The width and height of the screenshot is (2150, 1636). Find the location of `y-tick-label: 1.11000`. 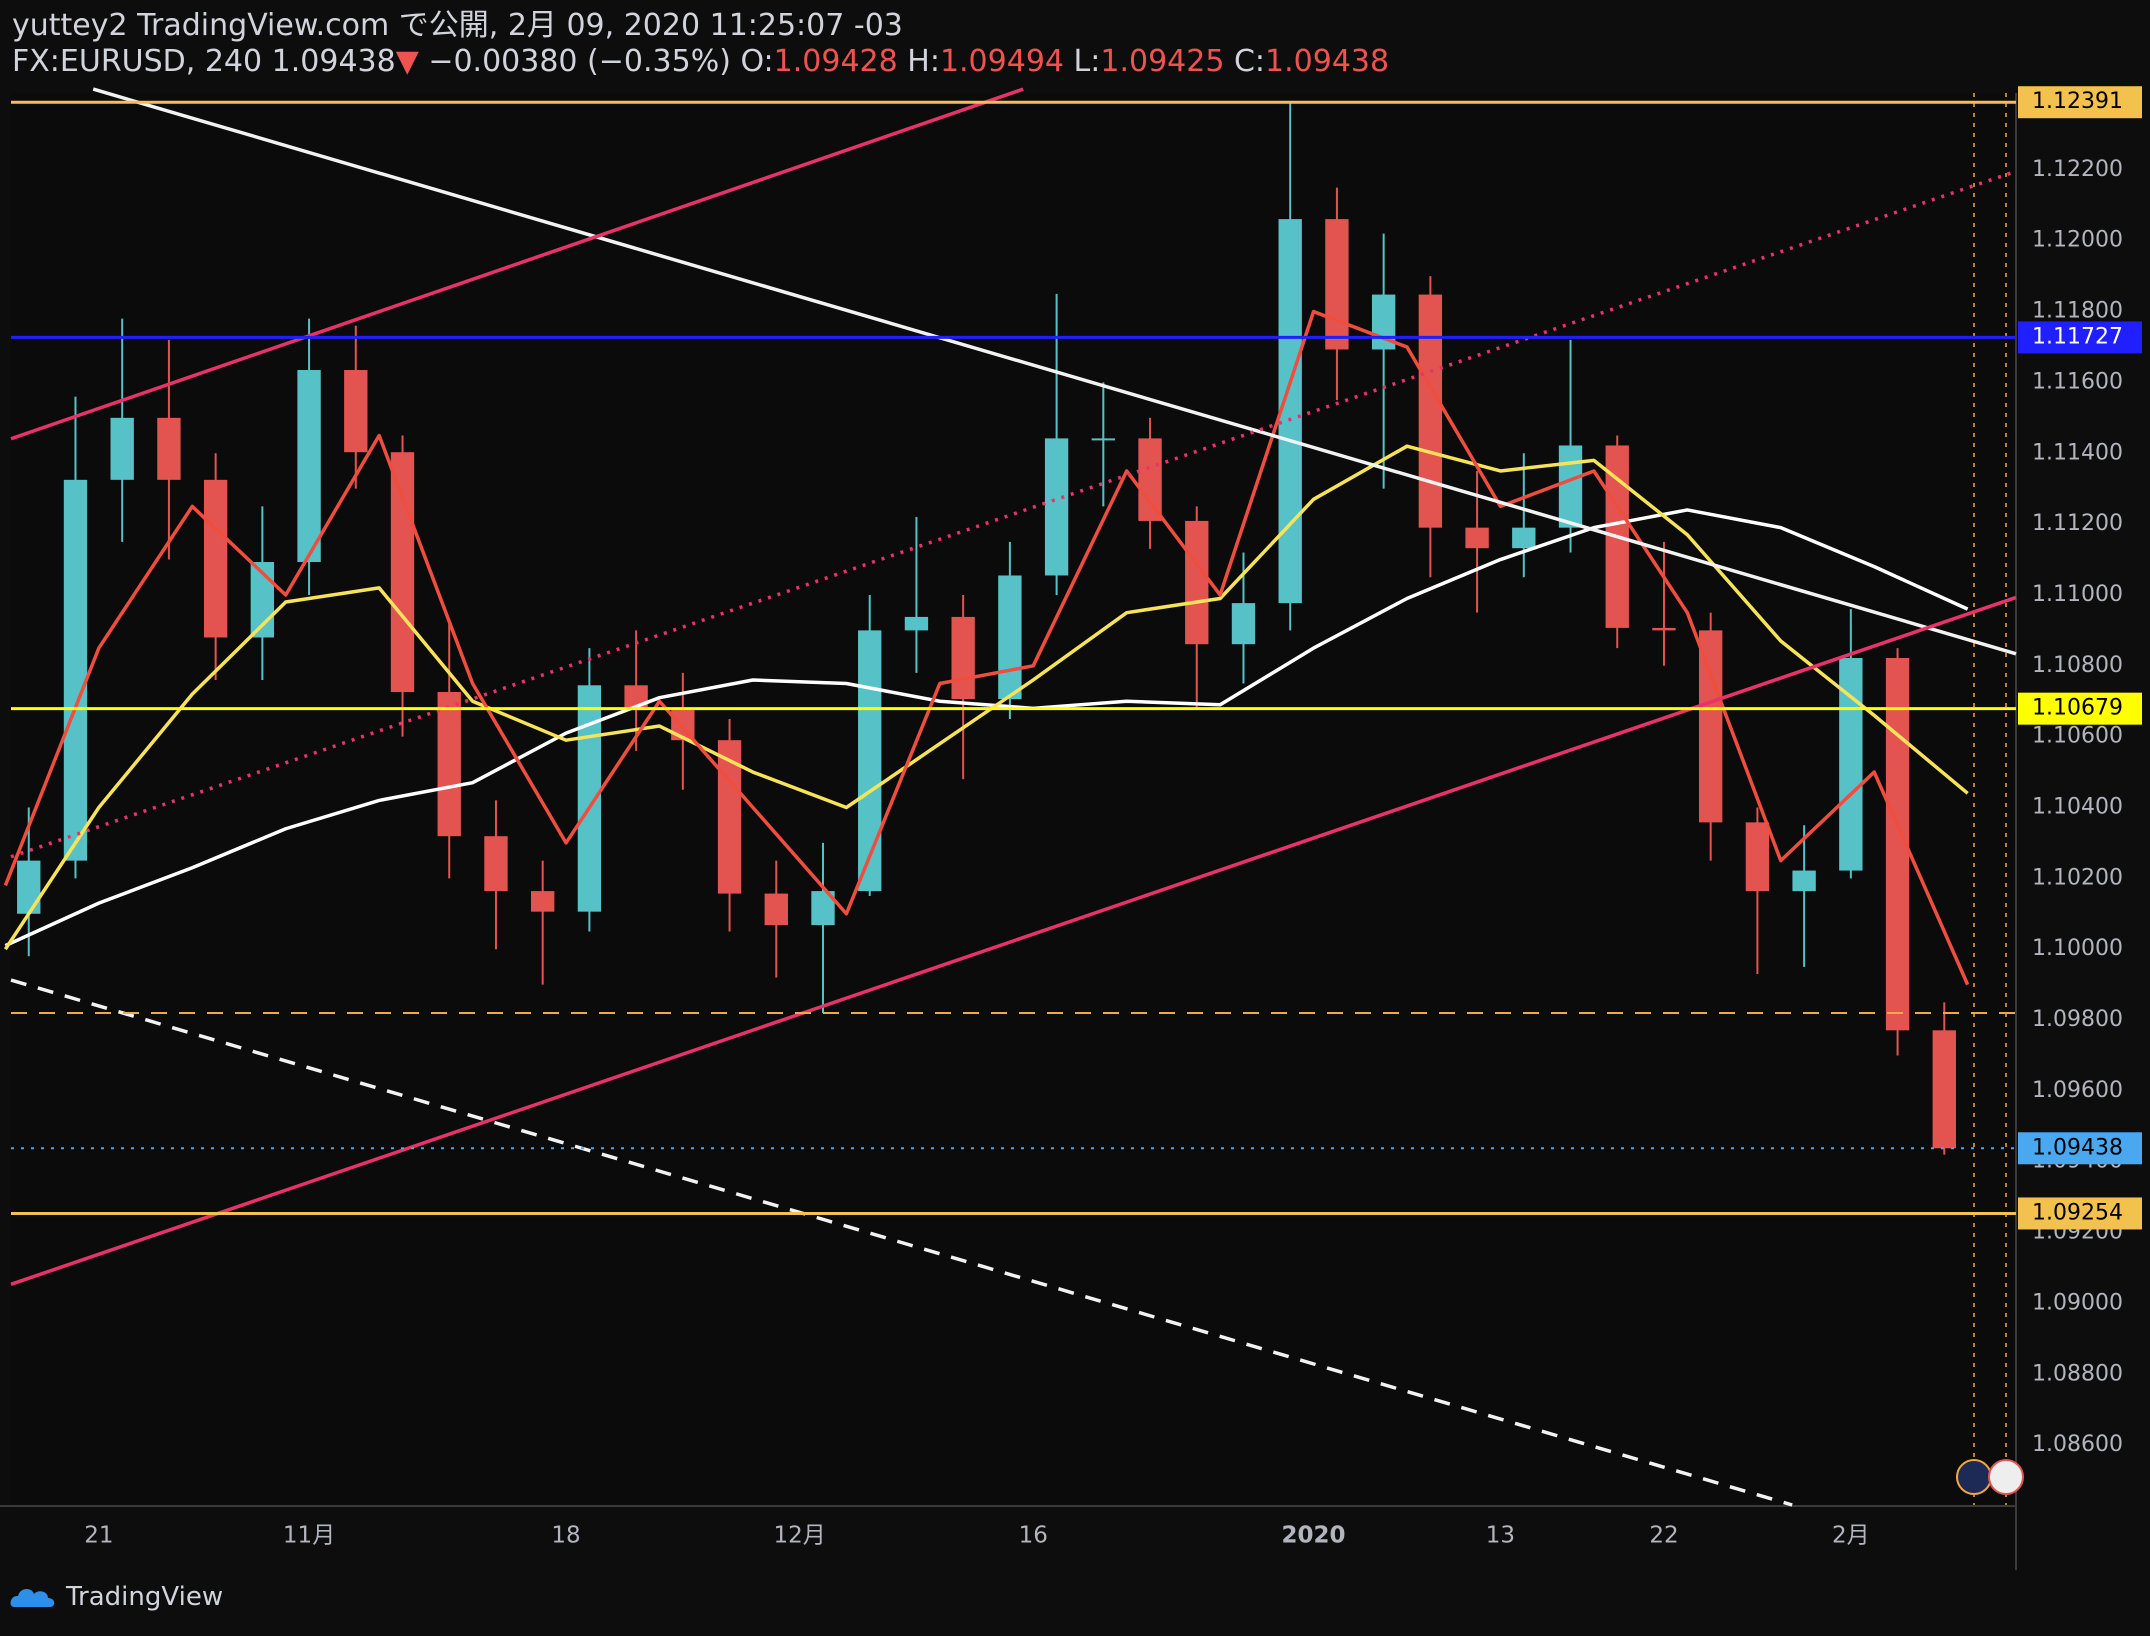

y-tick-label: 1.11000 is located at coordinates (2077, 594).